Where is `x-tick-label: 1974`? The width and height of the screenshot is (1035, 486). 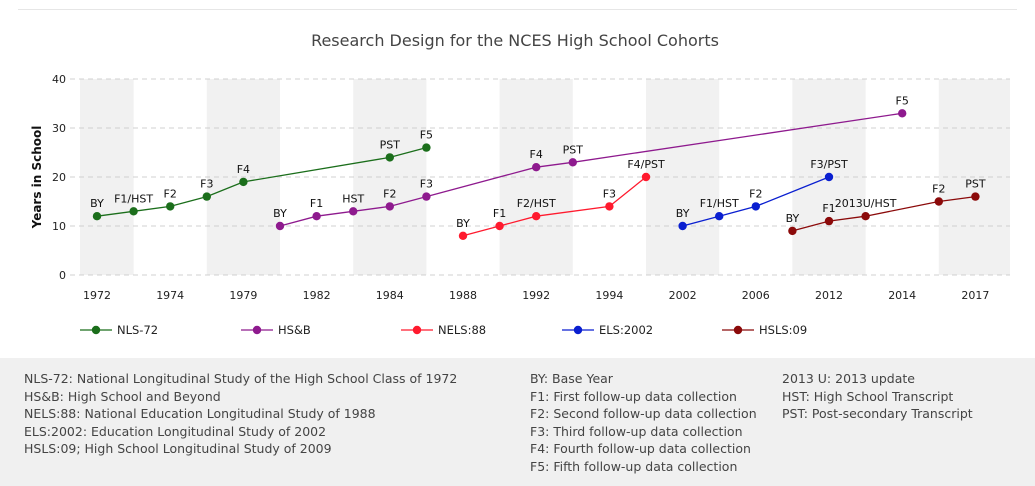
x-tick-label: 1974 is located at coordinates (170, 295).